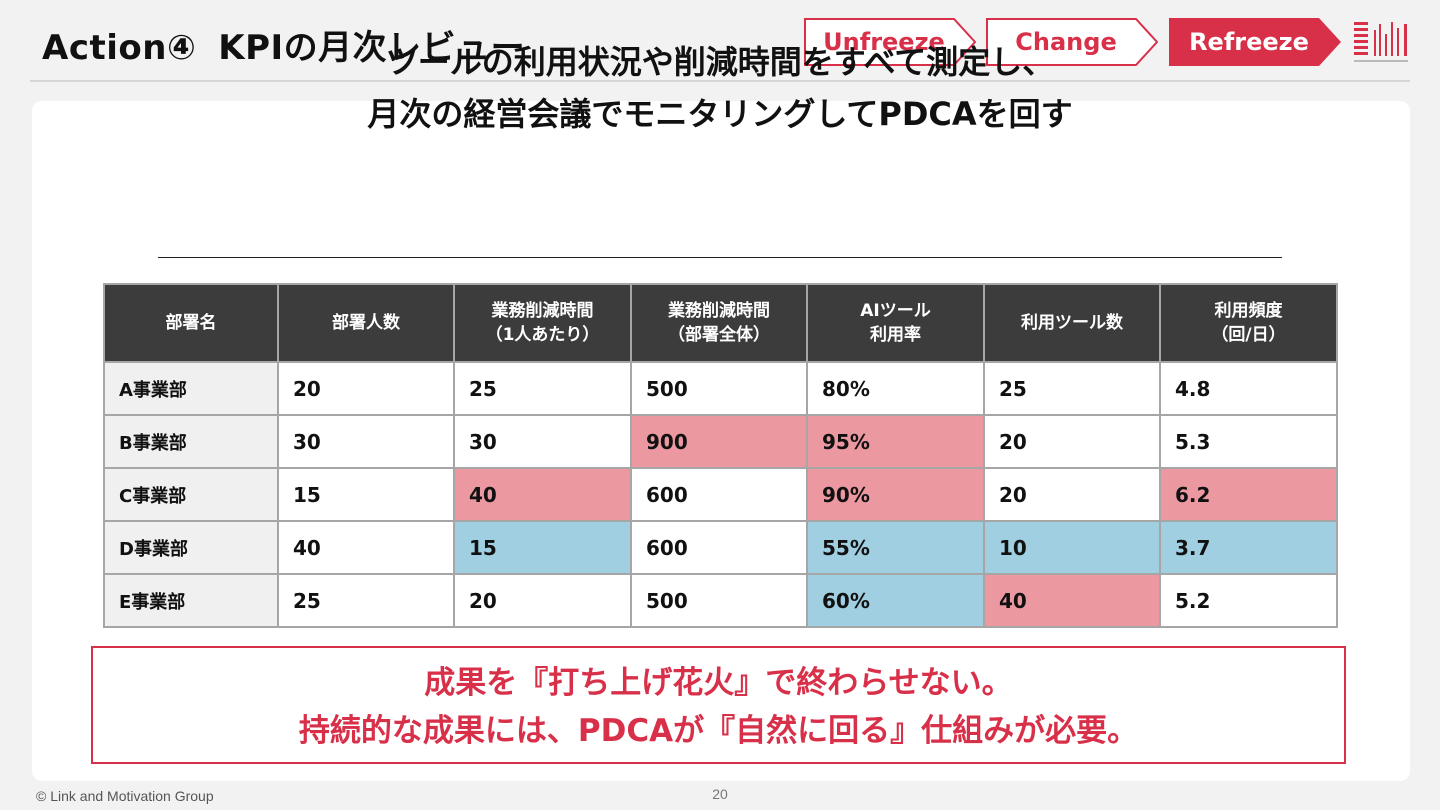 The width and height of the screenshot is (1440, 810). I want to click on table-cell: 3.7, so click(1248, 547).